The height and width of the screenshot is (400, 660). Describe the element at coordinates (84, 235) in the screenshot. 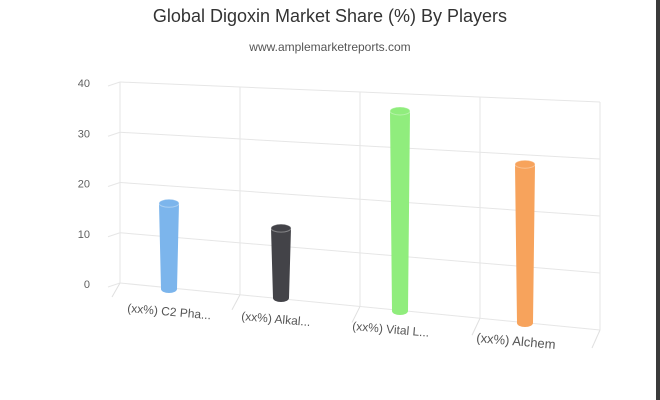

I see `y-tick-label: 10` at that location.